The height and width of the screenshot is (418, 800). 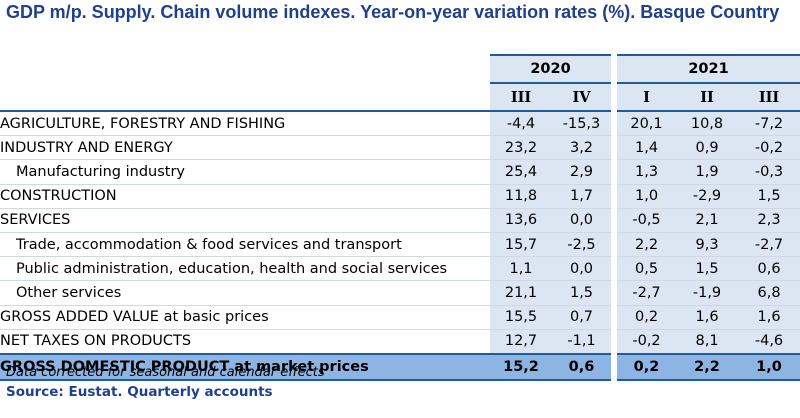 I want to click on table-row: SERVICES 13,6 0,0 -0,5 2,1 2,3, so click(x=400, y=220).